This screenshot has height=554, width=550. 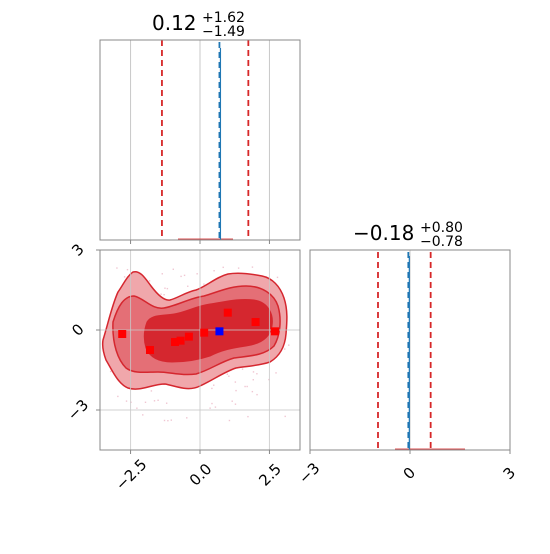 What do you see at coordinates (410, 350) in the screenshot?
I see `right-grid` at bounding box center [410, 350].